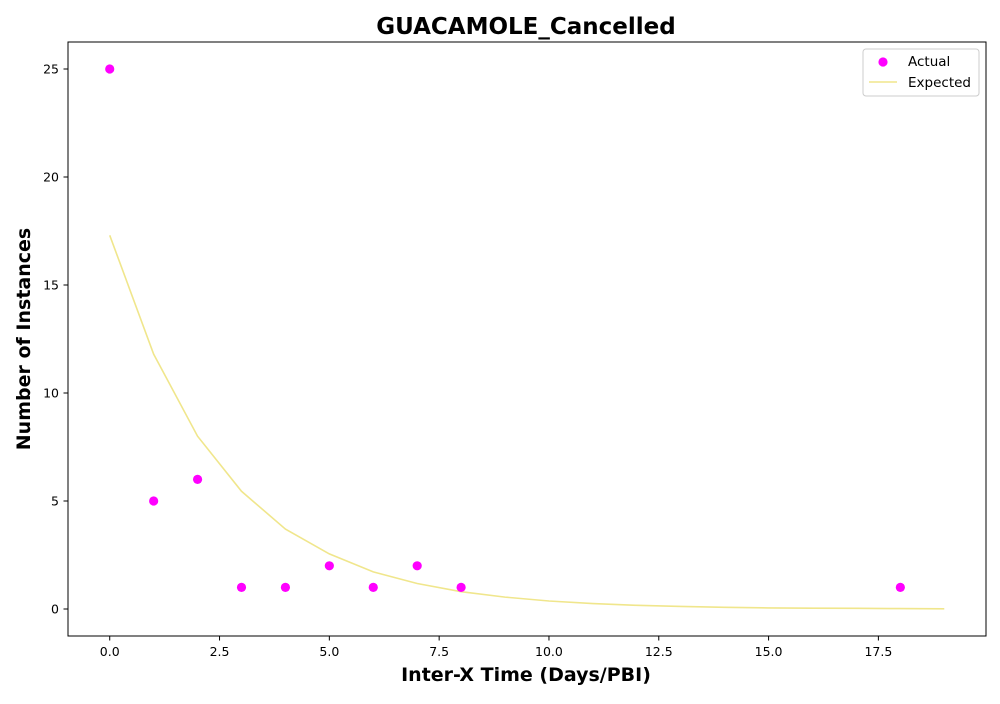  Describe the element at coordinates (878, 651) in the screenshot. I see `x-tick-label: 17.5` at that location.